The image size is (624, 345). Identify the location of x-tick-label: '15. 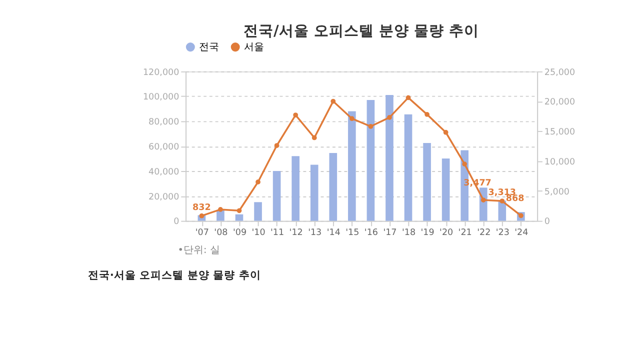
(353, 233).